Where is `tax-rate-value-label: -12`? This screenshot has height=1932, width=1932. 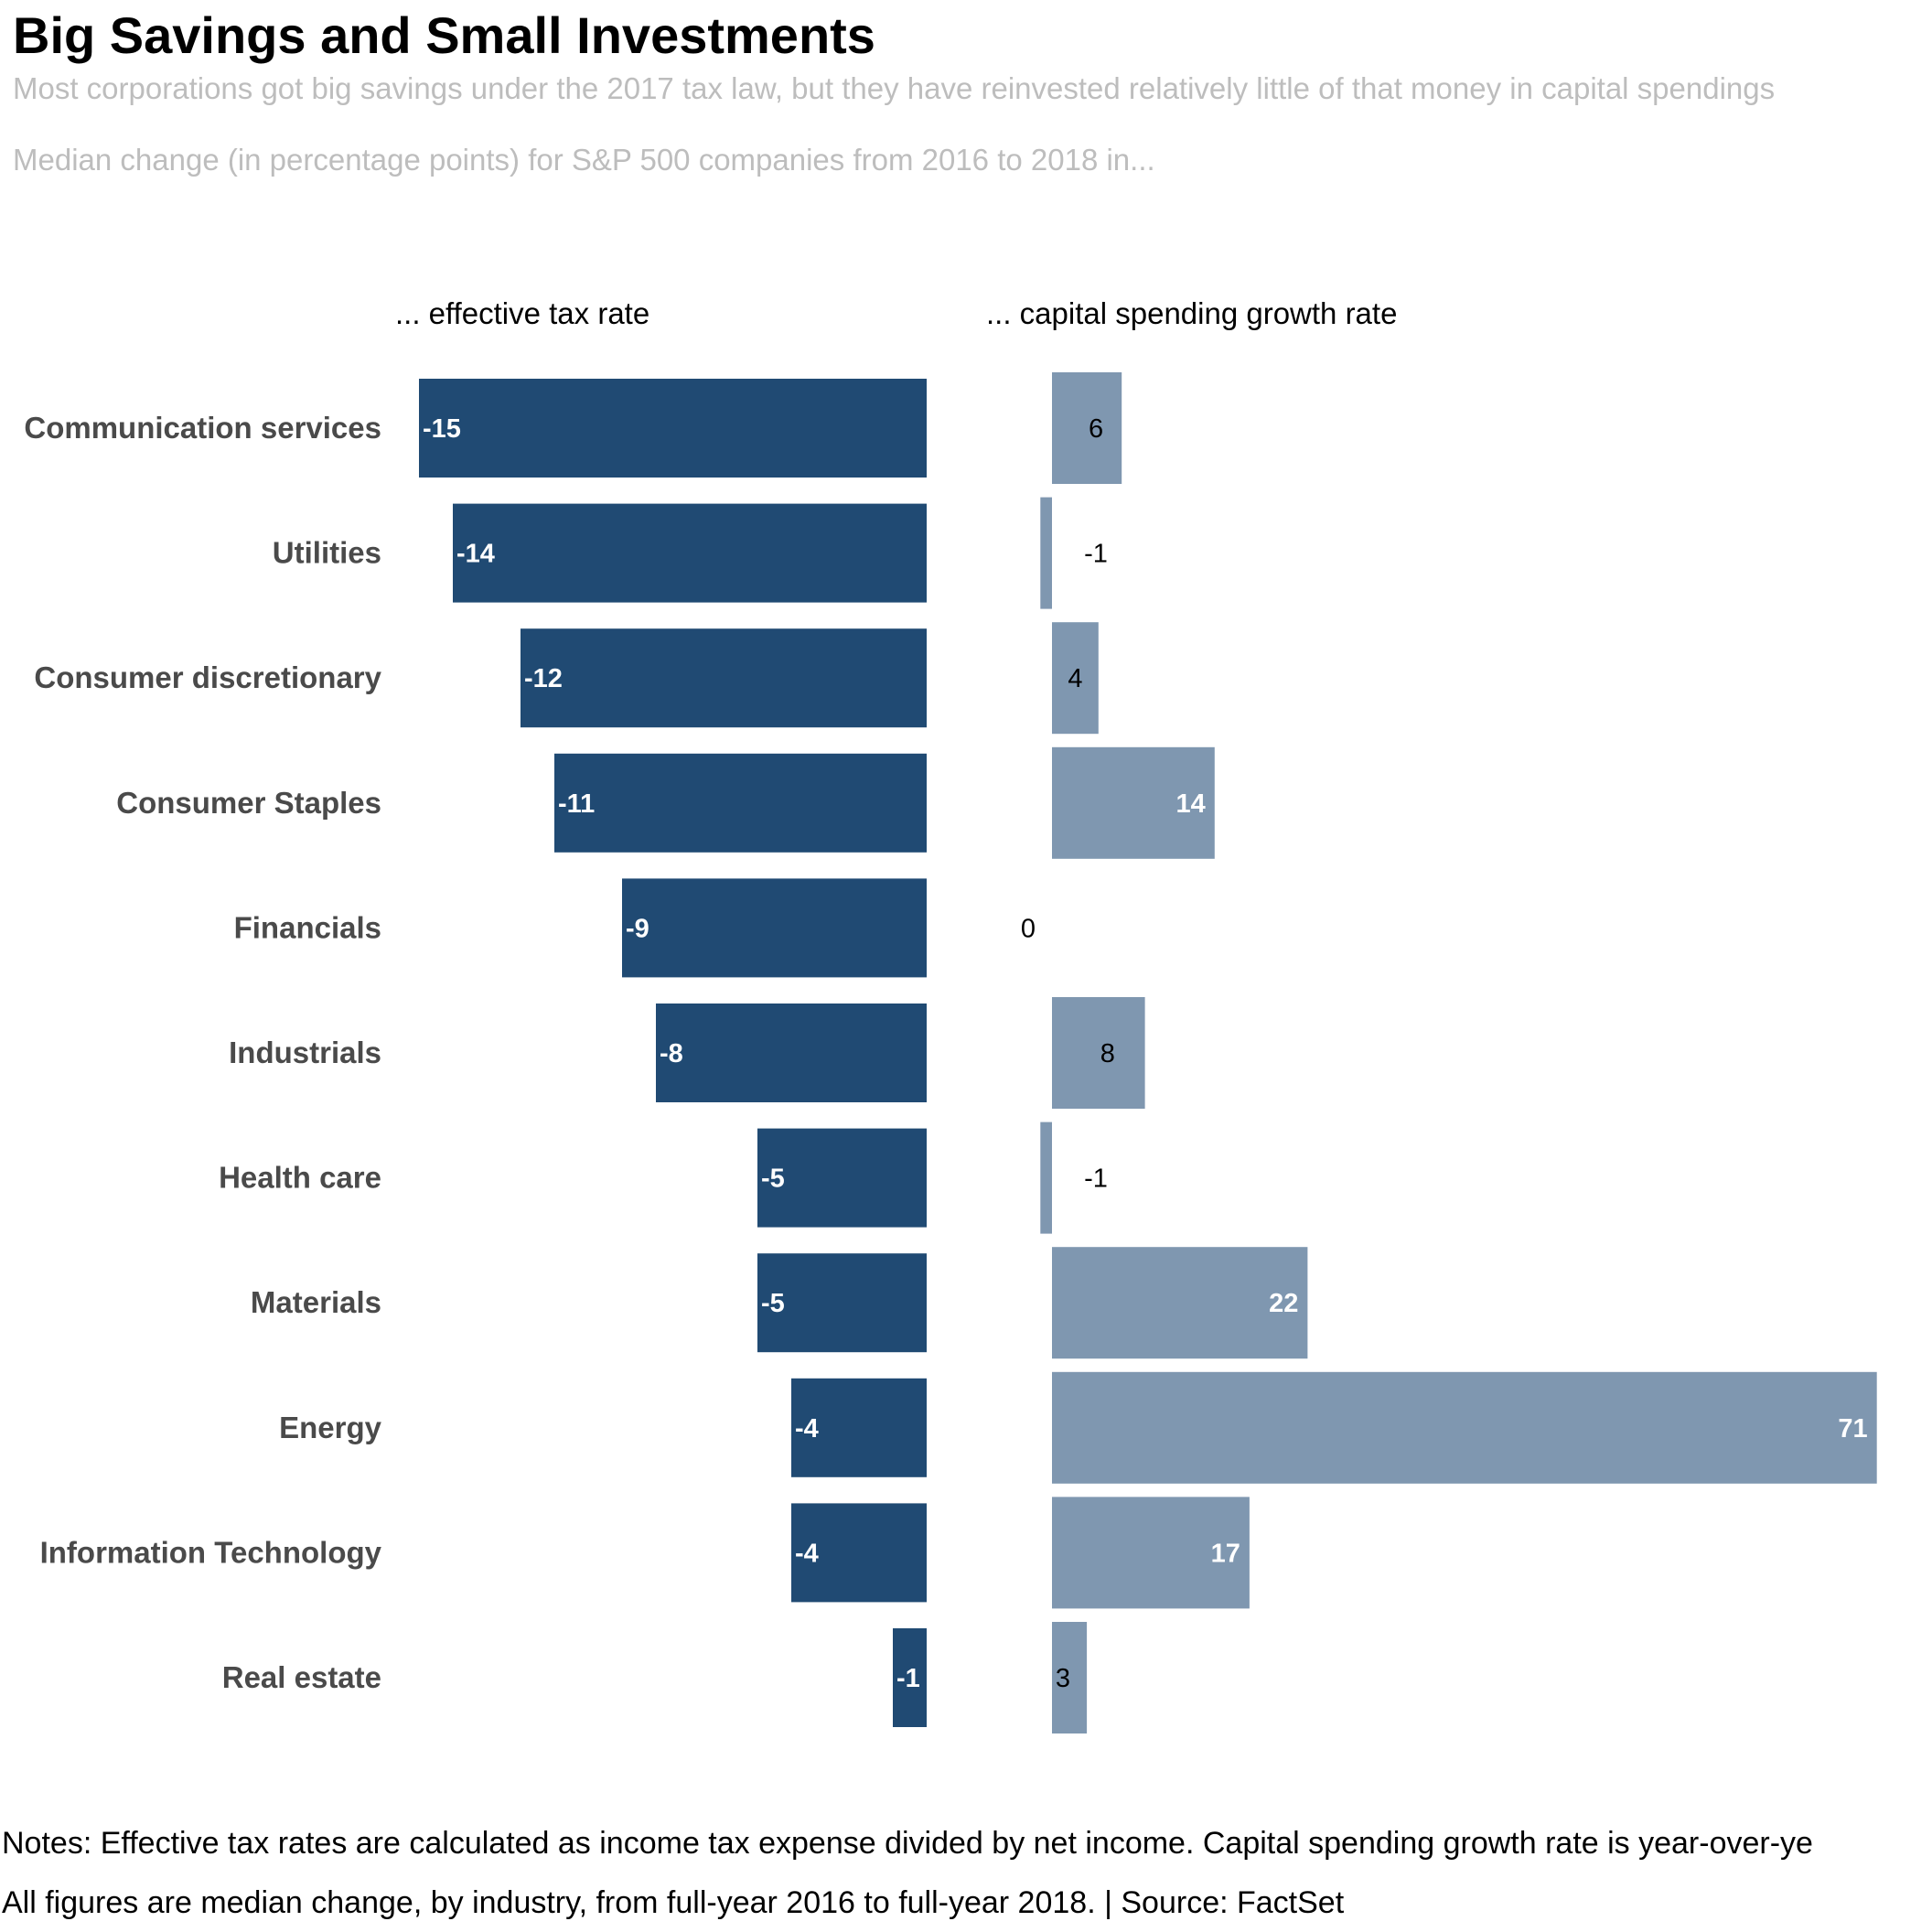 tax-rate-value-label: -12 is located at coordinates (543, 679).